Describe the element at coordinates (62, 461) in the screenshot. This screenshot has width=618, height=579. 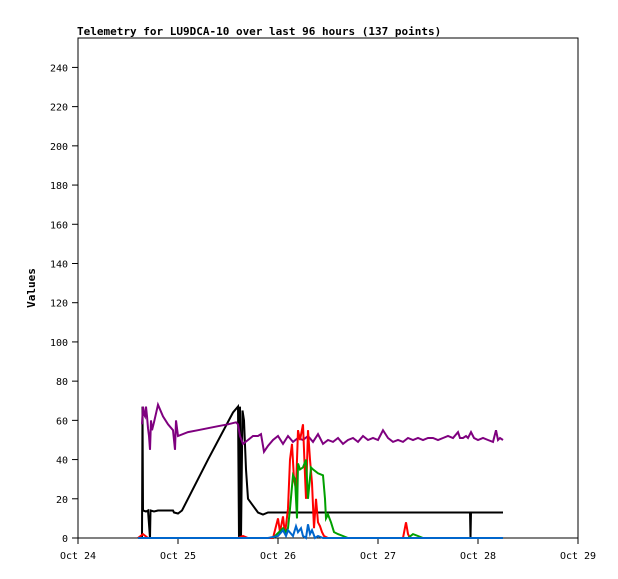
I see `y-tick-label: 40` at that location.